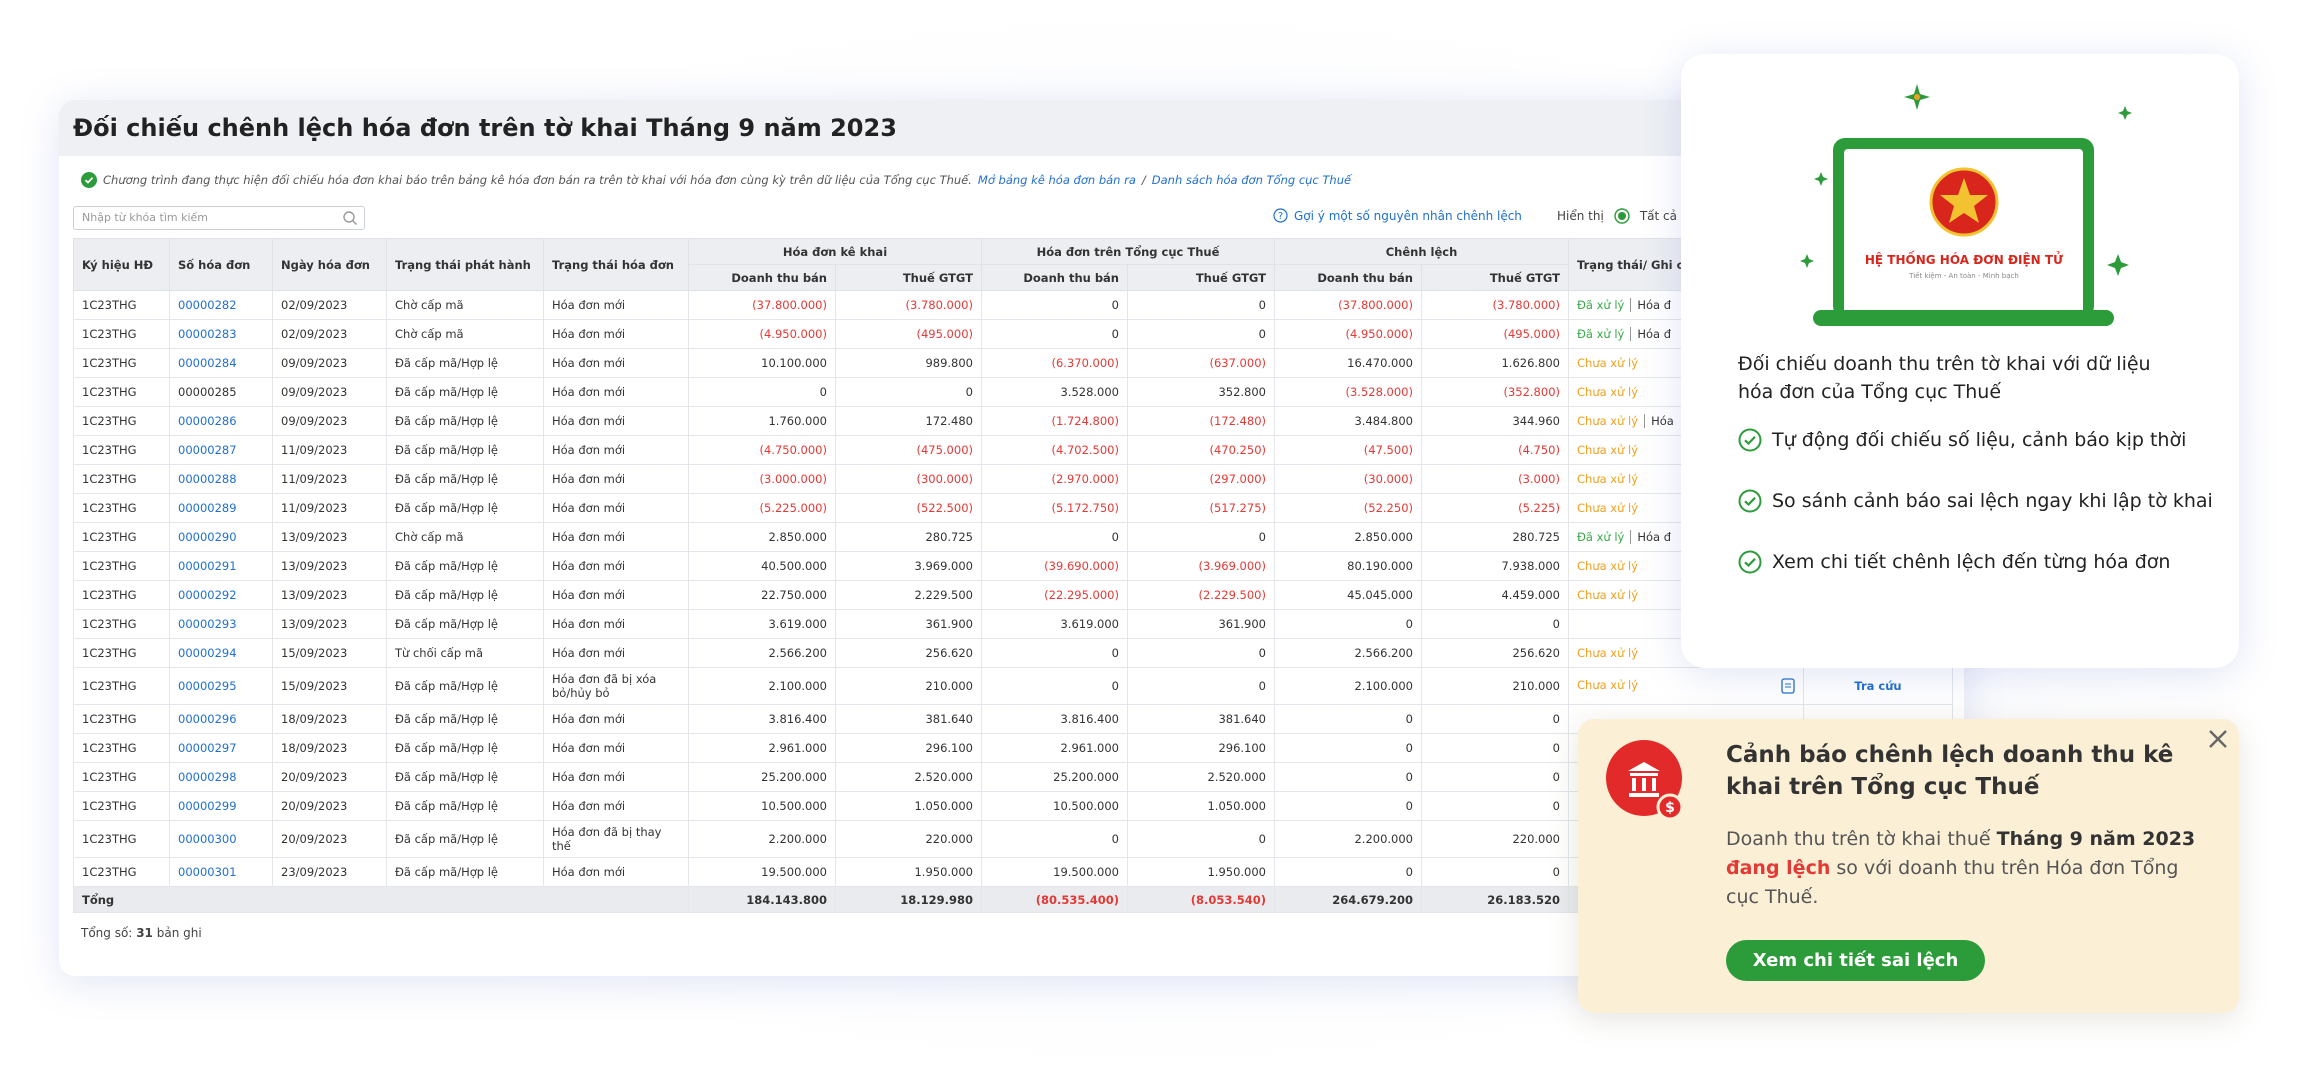 This screenshot has width=2302, height=1080. Describe the element at coordinates (944, 479) in the screenshot. I see `cell-text: (300.000)` at that location.